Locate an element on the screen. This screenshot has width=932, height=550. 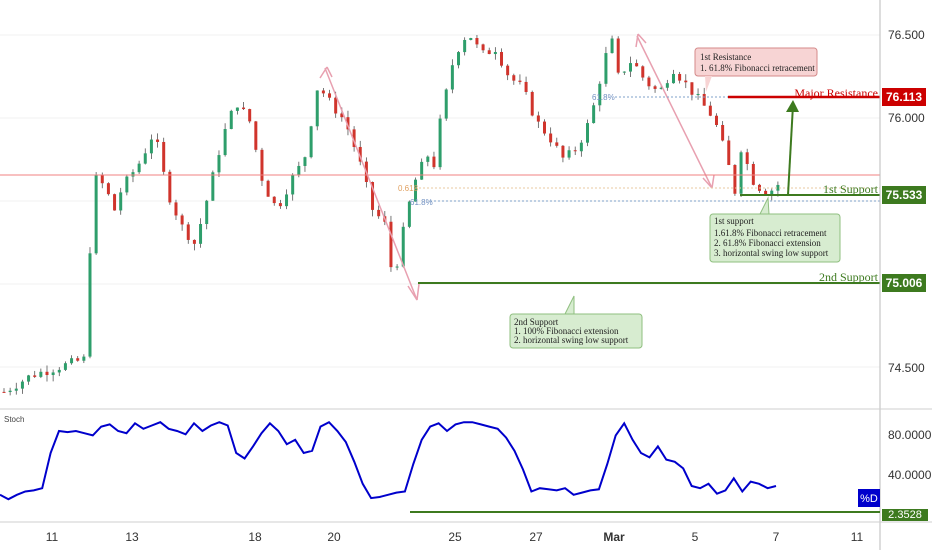
first-support-value: 75.533 is located at coordinates (904, 195).